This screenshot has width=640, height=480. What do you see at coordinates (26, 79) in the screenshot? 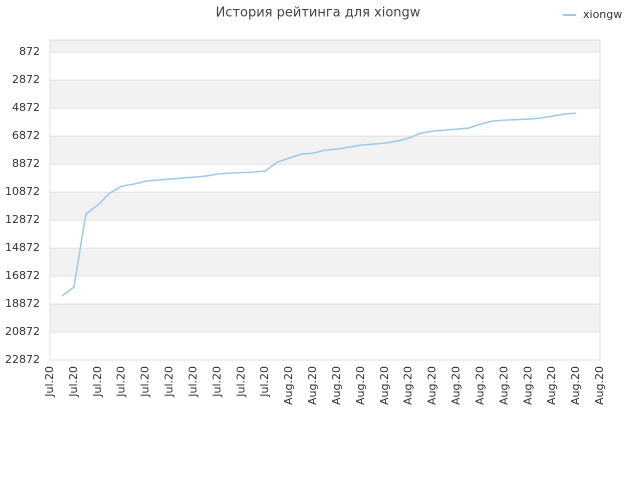
I see `y-tick-label: 2872` at bounding box center [26, 79].